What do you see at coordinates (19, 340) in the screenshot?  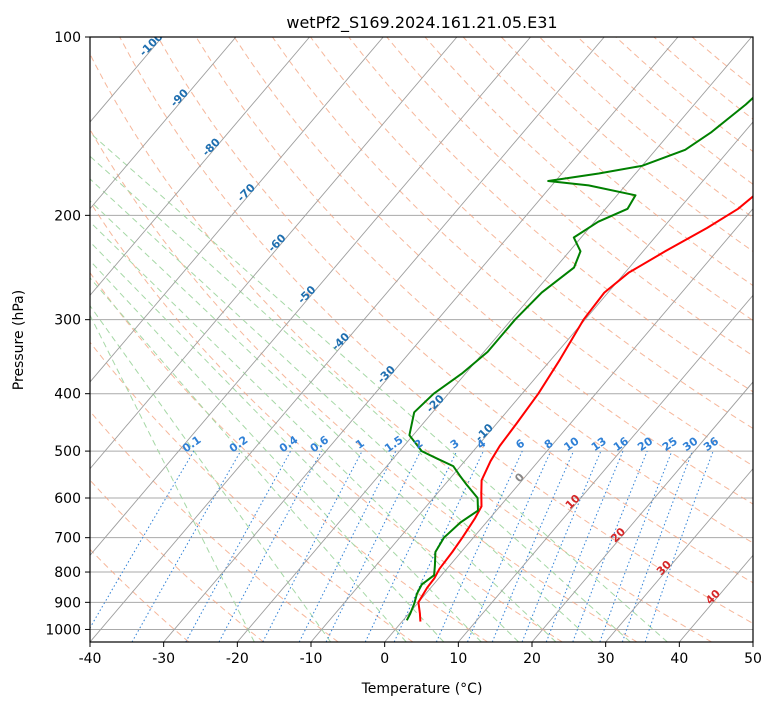 I see `y-axis-label: Pressure (hPa)` at bounding box center [19, 340].